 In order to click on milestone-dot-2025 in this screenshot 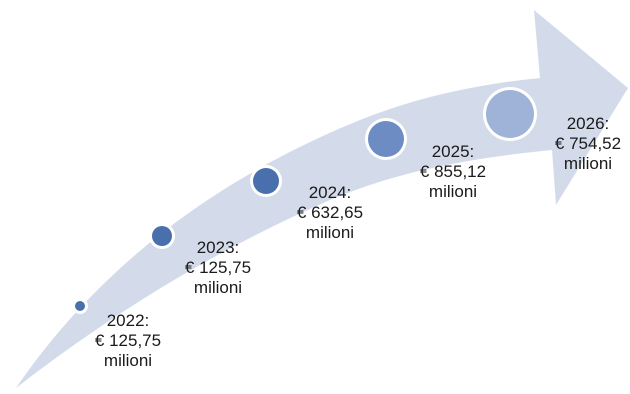, I will do `click(386, 139)`.